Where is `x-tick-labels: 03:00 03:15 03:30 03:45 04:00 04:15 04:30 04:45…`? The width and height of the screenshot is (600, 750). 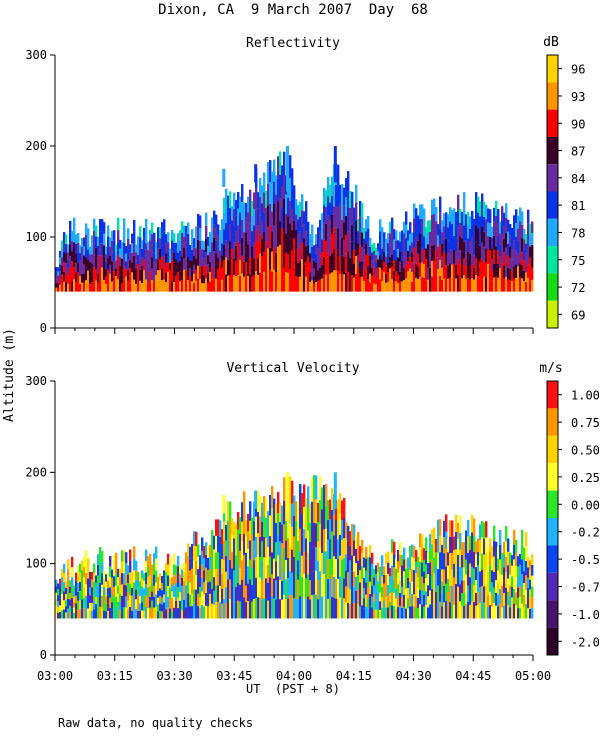
x-tick-labels: 03:00 03:15 03:30 03:45 04:00 04:15 04:30 04:45… is located at coordinates (294, 676).